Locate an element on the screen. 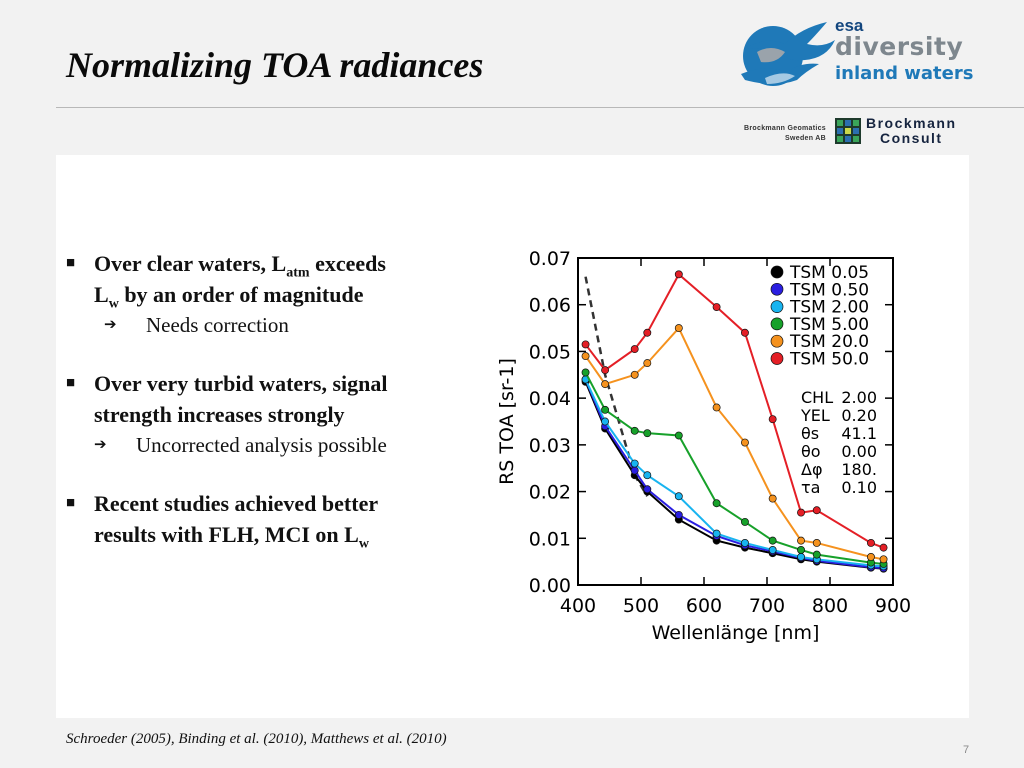 Image resolution: width=1024 pixels, height=768 pixels. bird-fish-logo-icon is located at coordinates (788, 54).